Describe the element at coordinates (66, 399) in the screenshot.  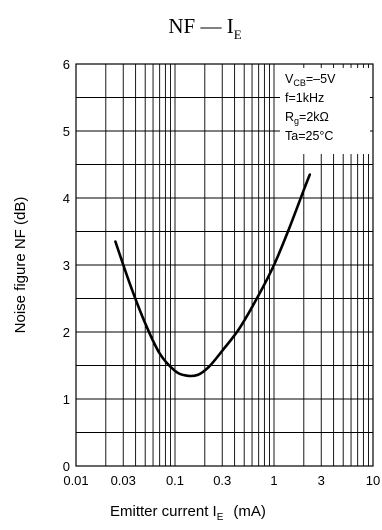
I see `y-tick-label: 1` at that location.